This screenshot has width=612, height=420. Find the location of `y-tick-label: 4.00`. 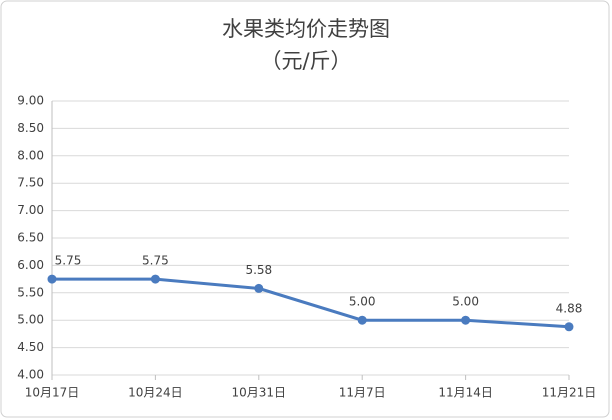

y-tick-label: 4.00 is located at coordinates (30, 375).